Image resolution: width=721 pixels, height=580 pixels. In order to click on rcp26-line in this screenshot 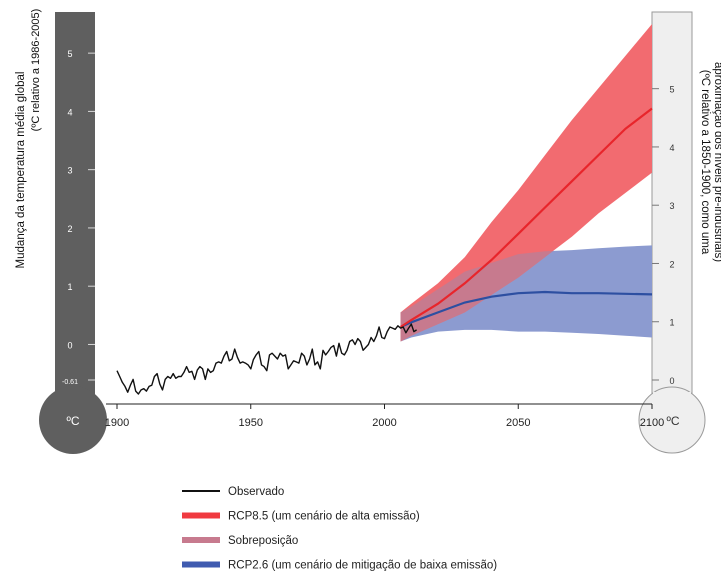, I will do `click(526, 309)`.